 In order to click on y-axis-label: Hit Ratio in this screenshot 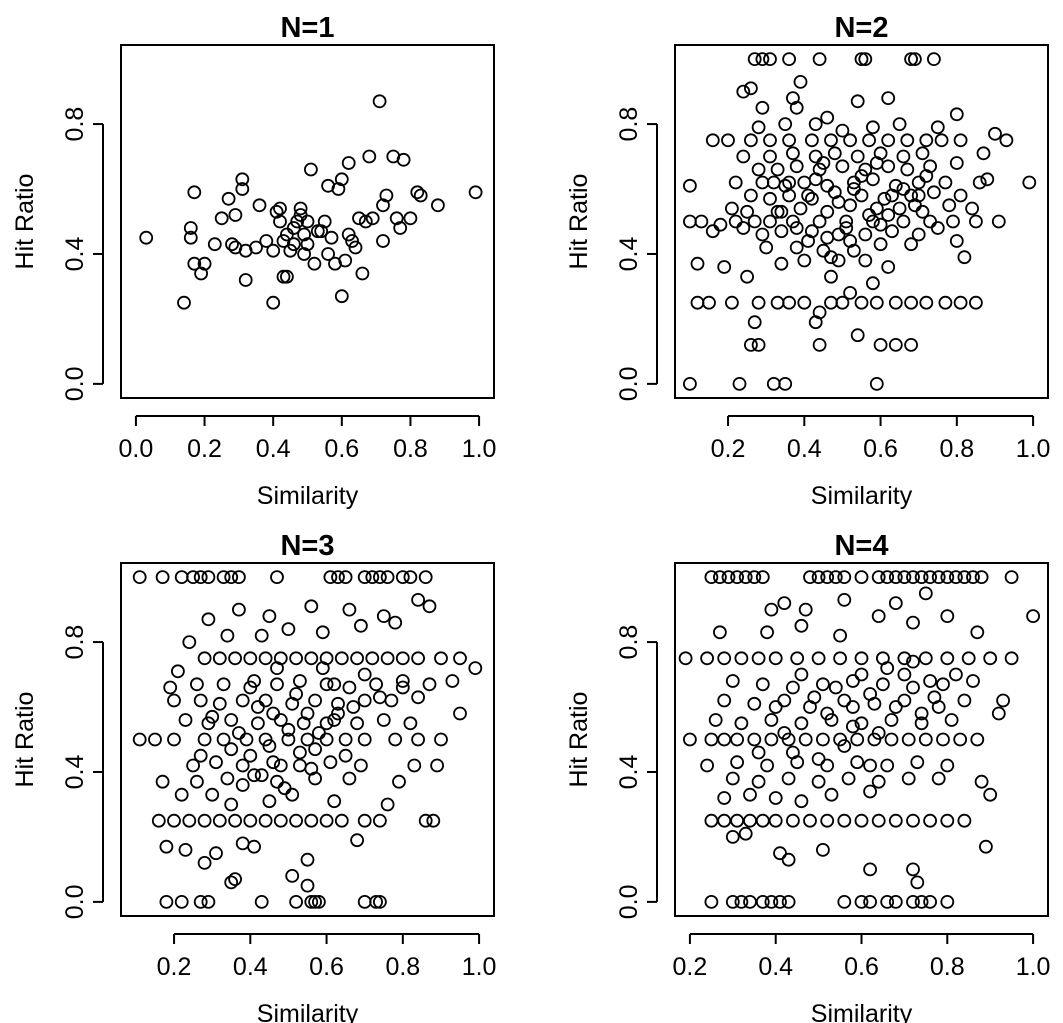, I will do `click(25, 222)`.